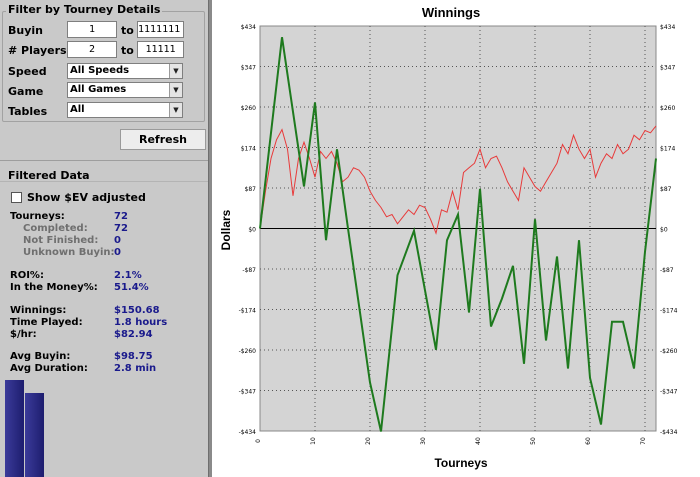  I want to click on y-tick-label-left: $260, so click(248, 108).